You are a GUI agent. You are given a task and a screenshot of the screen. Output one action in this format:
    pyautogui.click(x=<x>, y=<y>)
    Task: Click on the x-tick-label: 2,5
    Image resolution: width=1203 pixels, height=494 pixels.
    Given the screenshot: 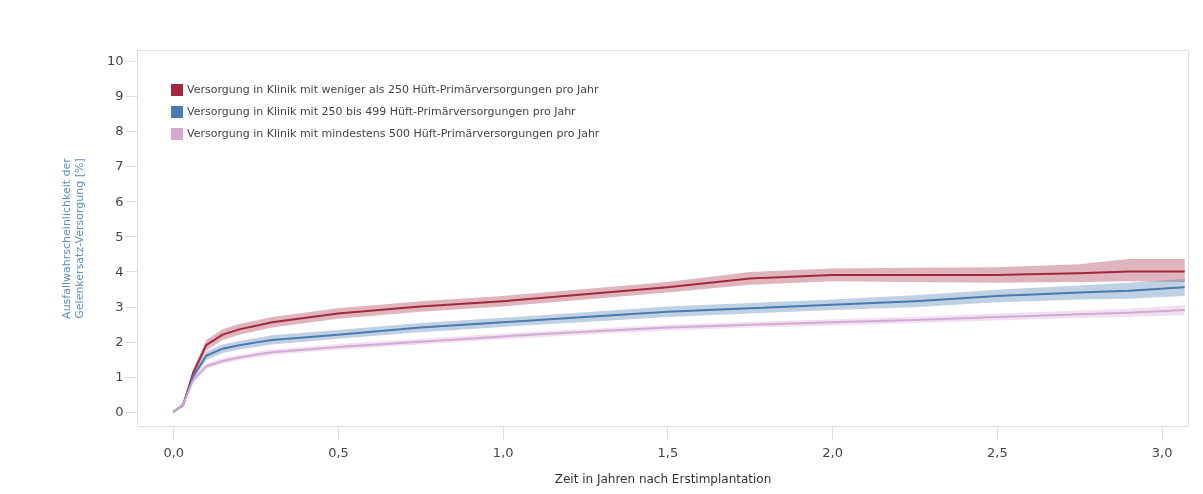 What is the action you would take?
    pyautogui.click(x=997, y=452)
    